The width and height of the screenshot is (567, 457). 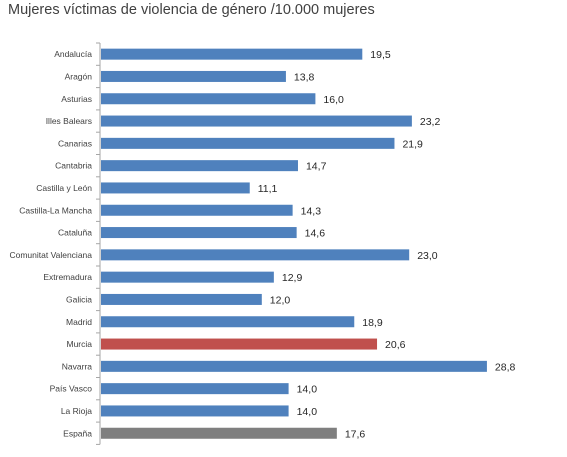 I want to click on value-label-cantabria: 14,7, so click(x=316, y=167).